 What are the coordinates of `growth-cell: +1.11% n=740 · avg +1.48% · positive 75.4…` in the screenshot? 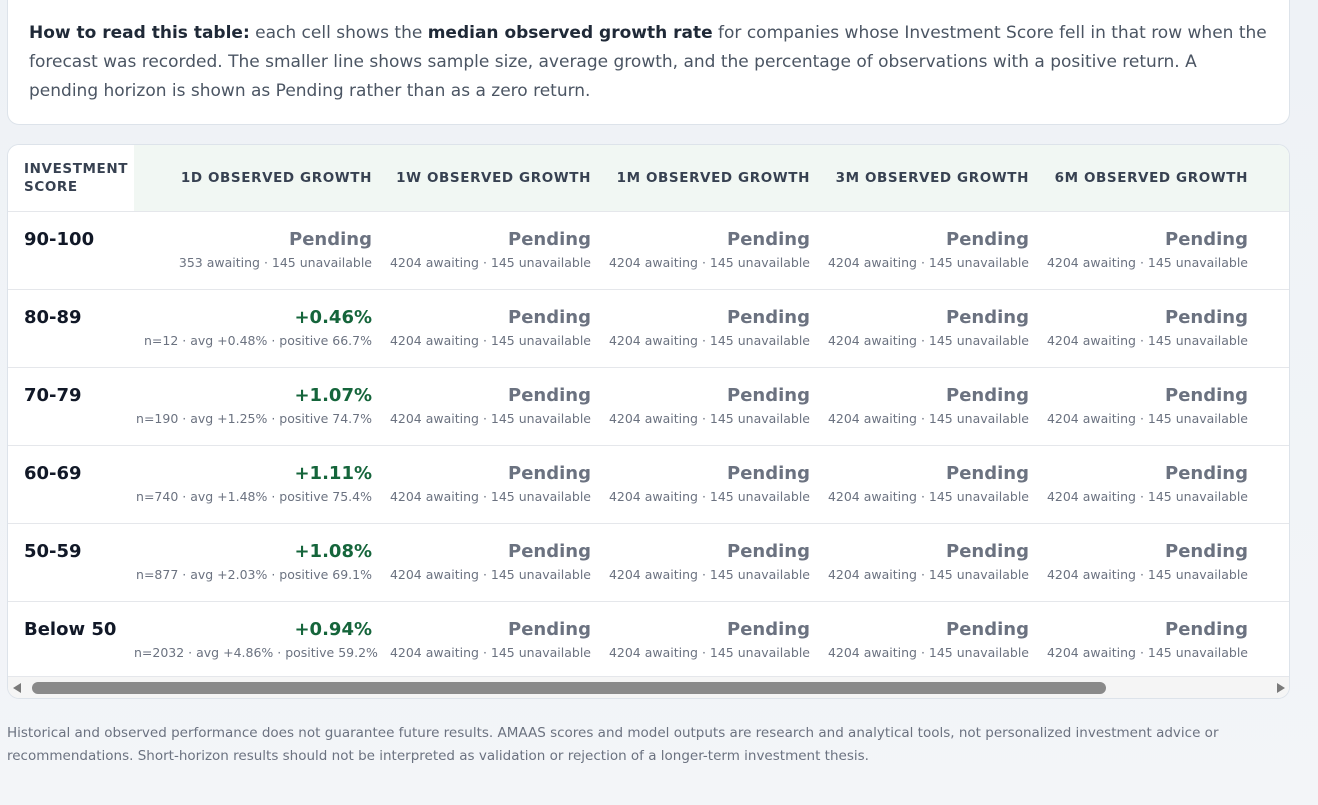 It's located at (260, 484).